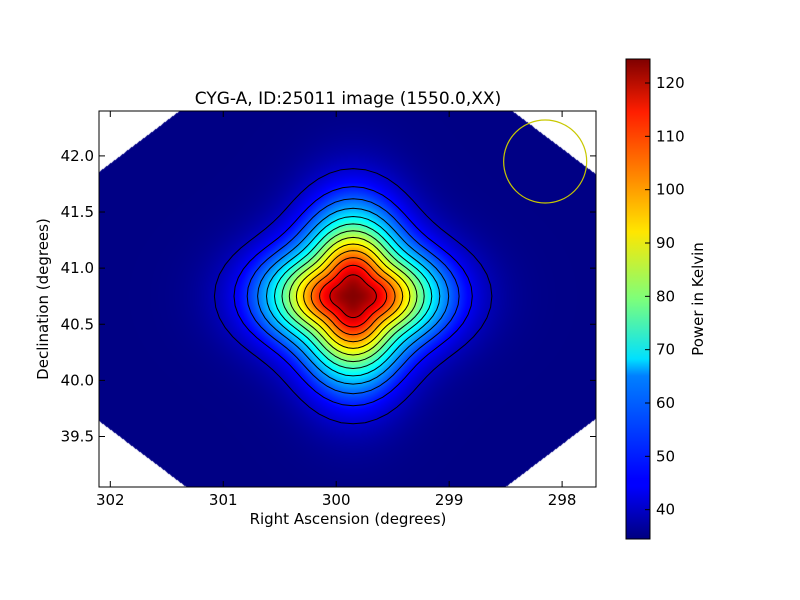  Describe the element at coordinates (665, 243) in the screenshot. I see `colorbar-tick-label: 90` at that location.